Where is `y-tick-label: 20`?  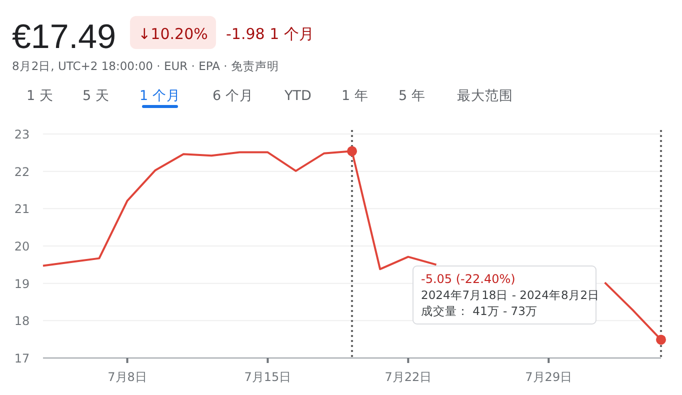 y-tick-label: 20 is located at coordinates (22, 247).